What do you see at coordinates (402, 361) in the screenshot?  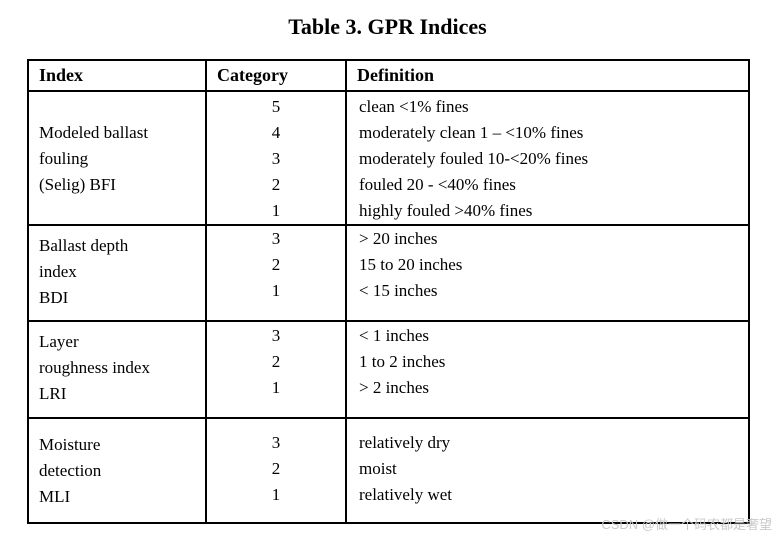 I see `definition-value: 1 to 2 inches` at bounding box center [402, 361].